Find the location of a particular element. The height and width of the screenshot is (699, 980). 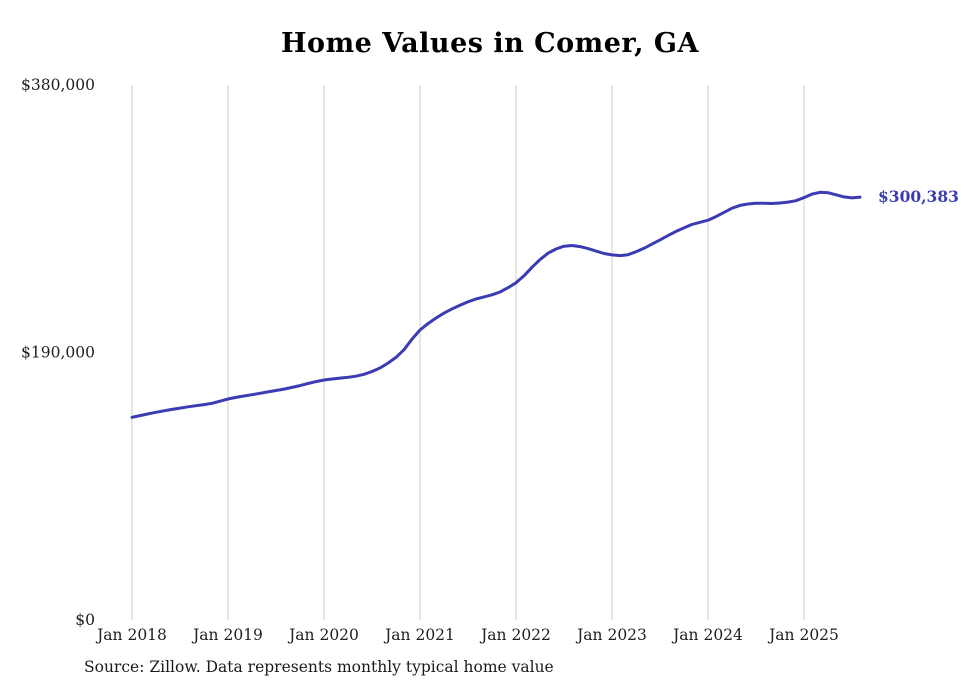

y-axis-tick-label: $380,000 is located at coordinates (58, 85).